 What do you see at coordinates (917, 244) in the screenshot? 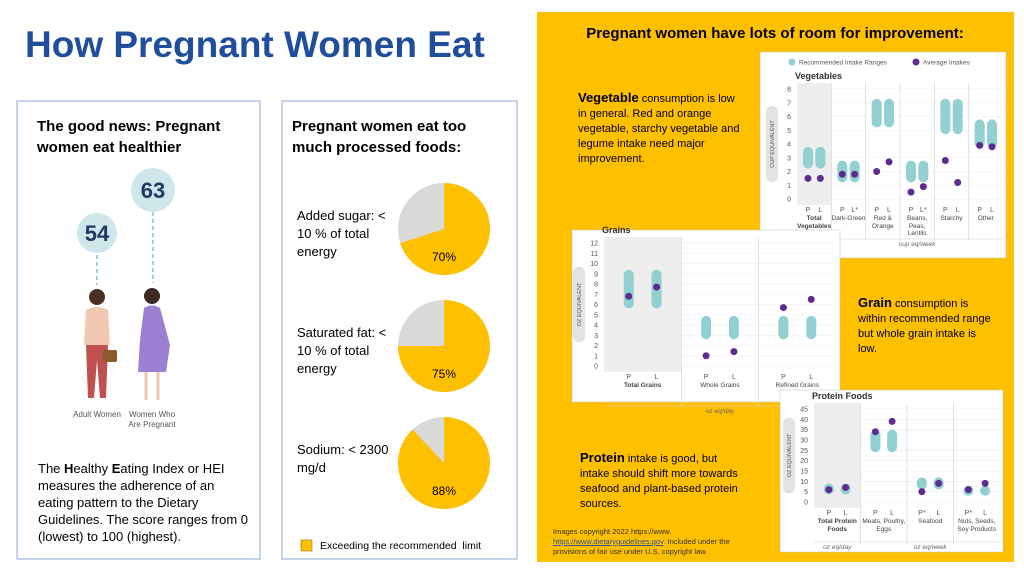
I see `unit-label: cup eq/week` at bounding box center [917, 244].